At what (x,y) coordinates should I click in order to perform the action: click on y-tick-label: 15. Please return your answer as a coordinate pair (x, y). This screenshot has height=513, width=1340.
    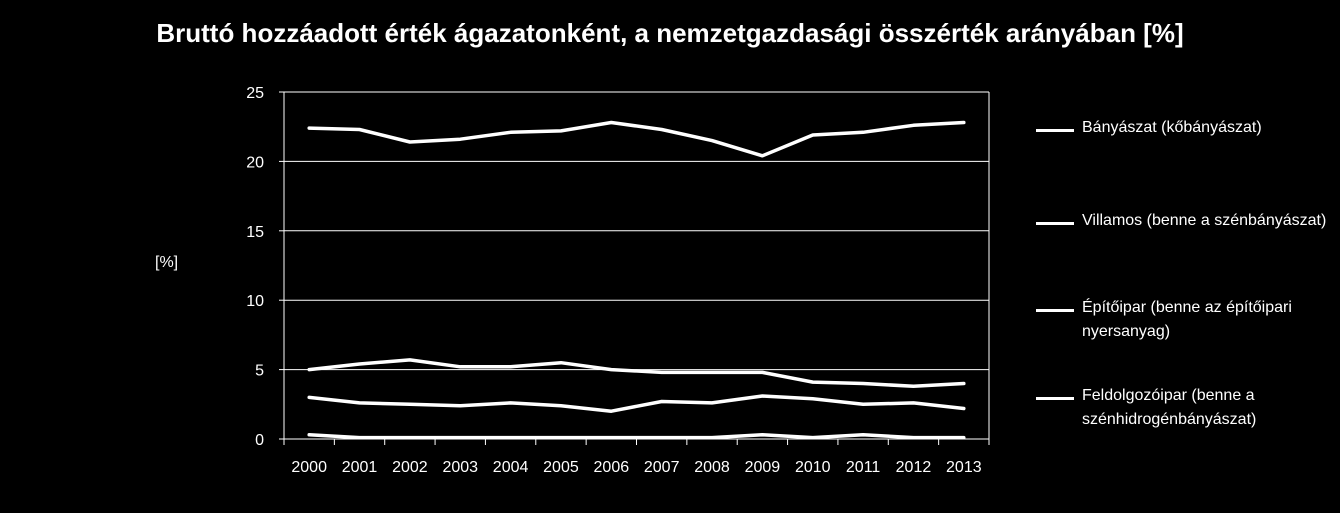
    Looking at the image, I should click on (255, 232).